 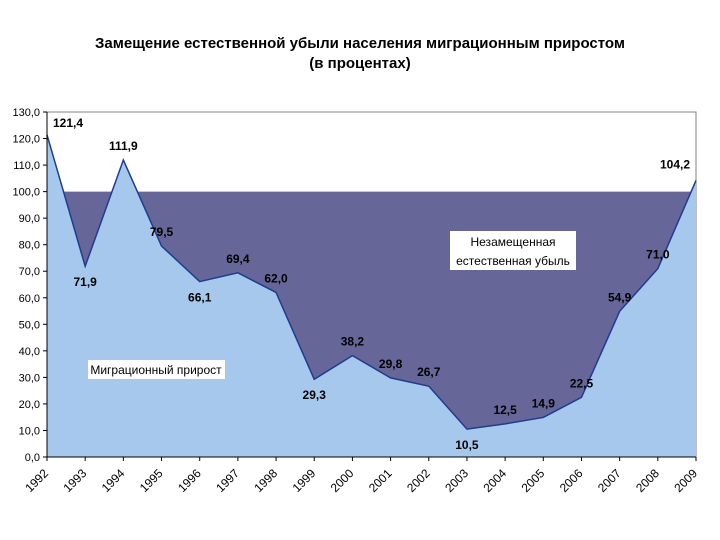 What do you see at coordinates (75, 480) in the screenshot?
I see `x-tick-label: 1993` at bounding box center [75, 480].